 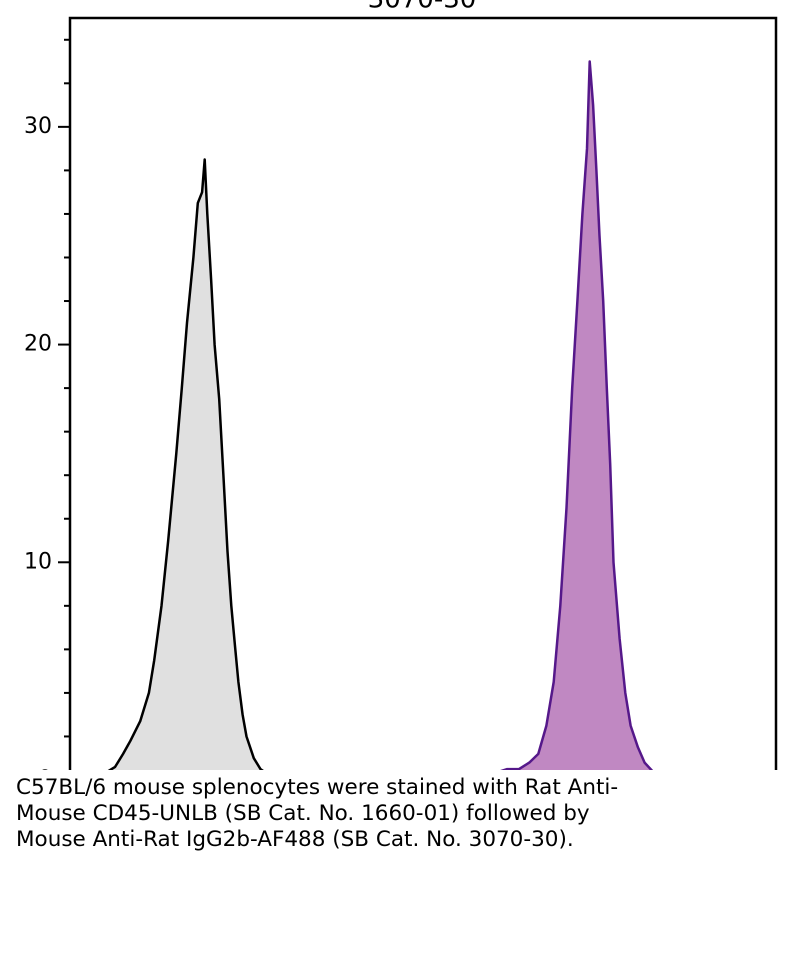 I want to click on series-1-line, so click(x=185, y=464).